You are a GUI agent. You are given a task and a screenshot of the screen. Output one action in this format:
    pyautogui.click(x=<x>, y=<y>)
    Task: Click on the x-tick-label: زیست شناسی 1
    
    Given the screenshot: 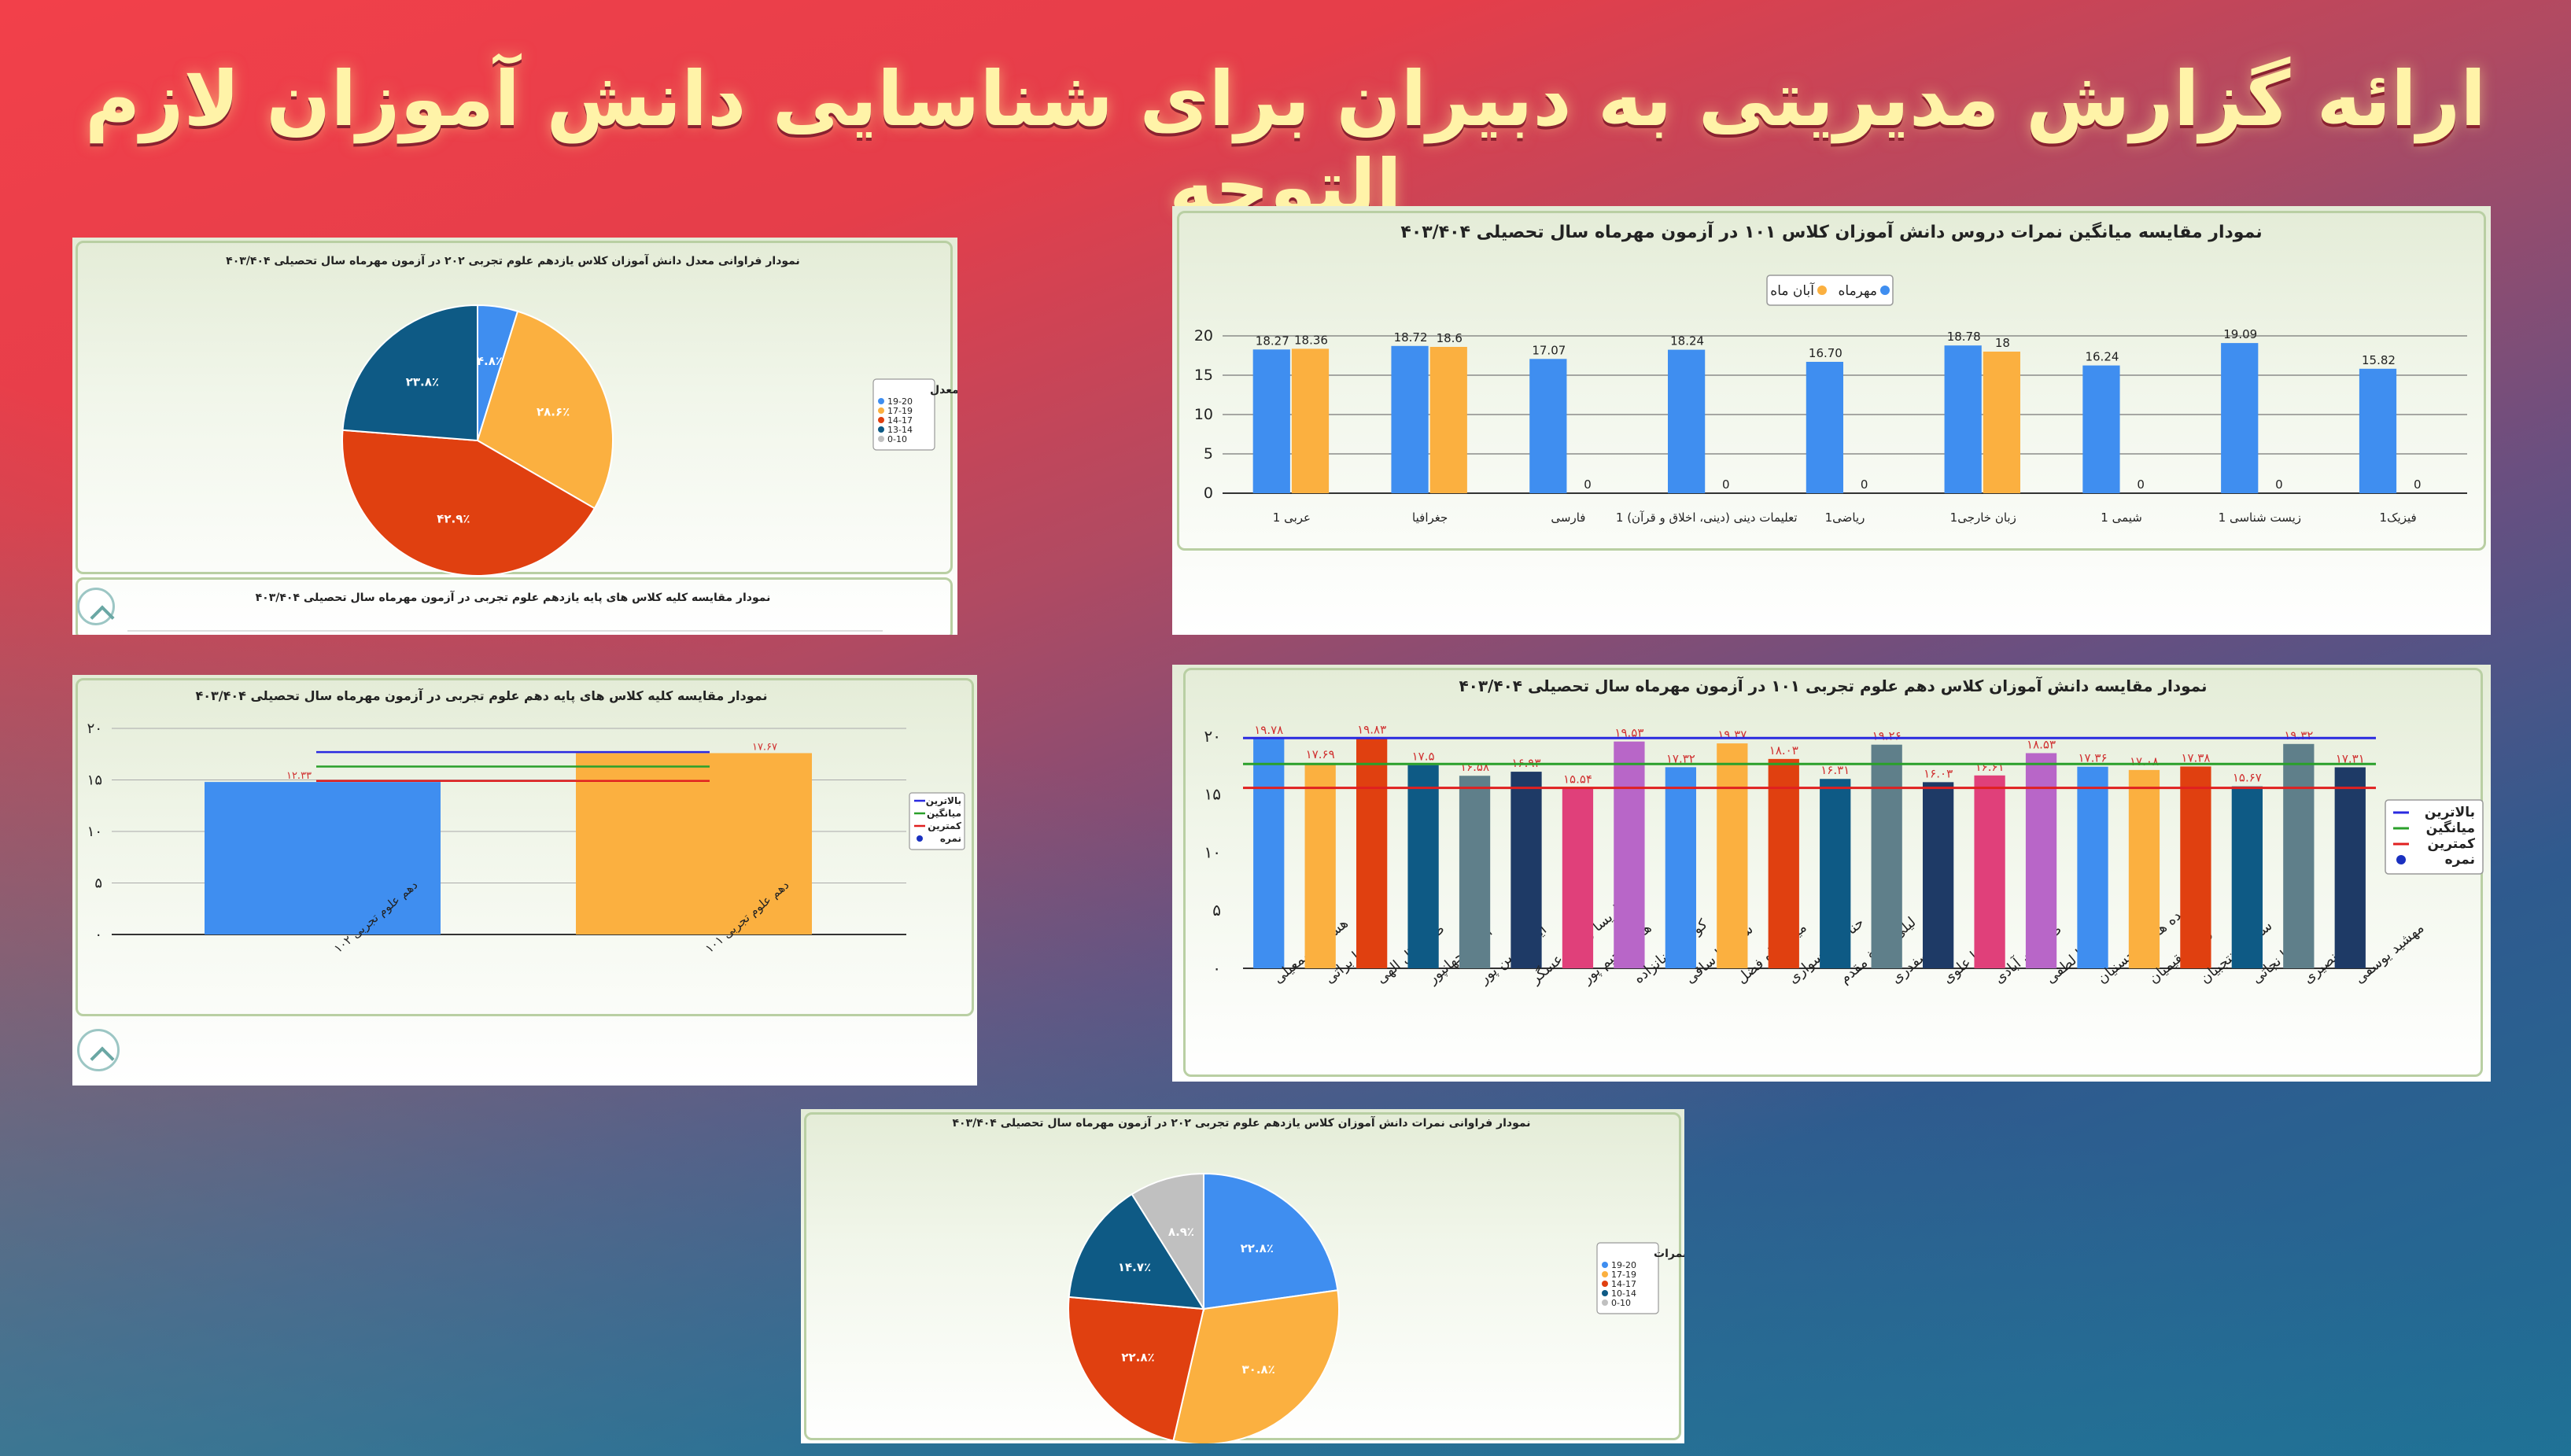 What is the action you would take?
    pyautogui.click(x=2260, y=518)
    